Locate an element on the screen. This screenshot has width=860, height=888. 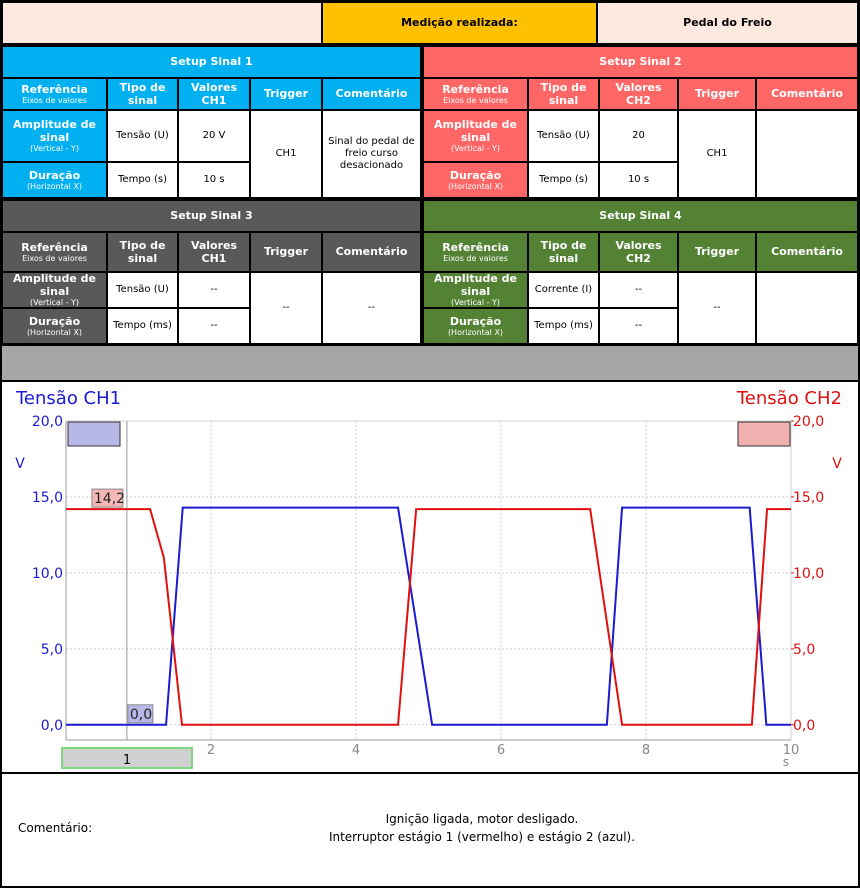
comment-label: Comentário: is located at coordinates (55, 828).